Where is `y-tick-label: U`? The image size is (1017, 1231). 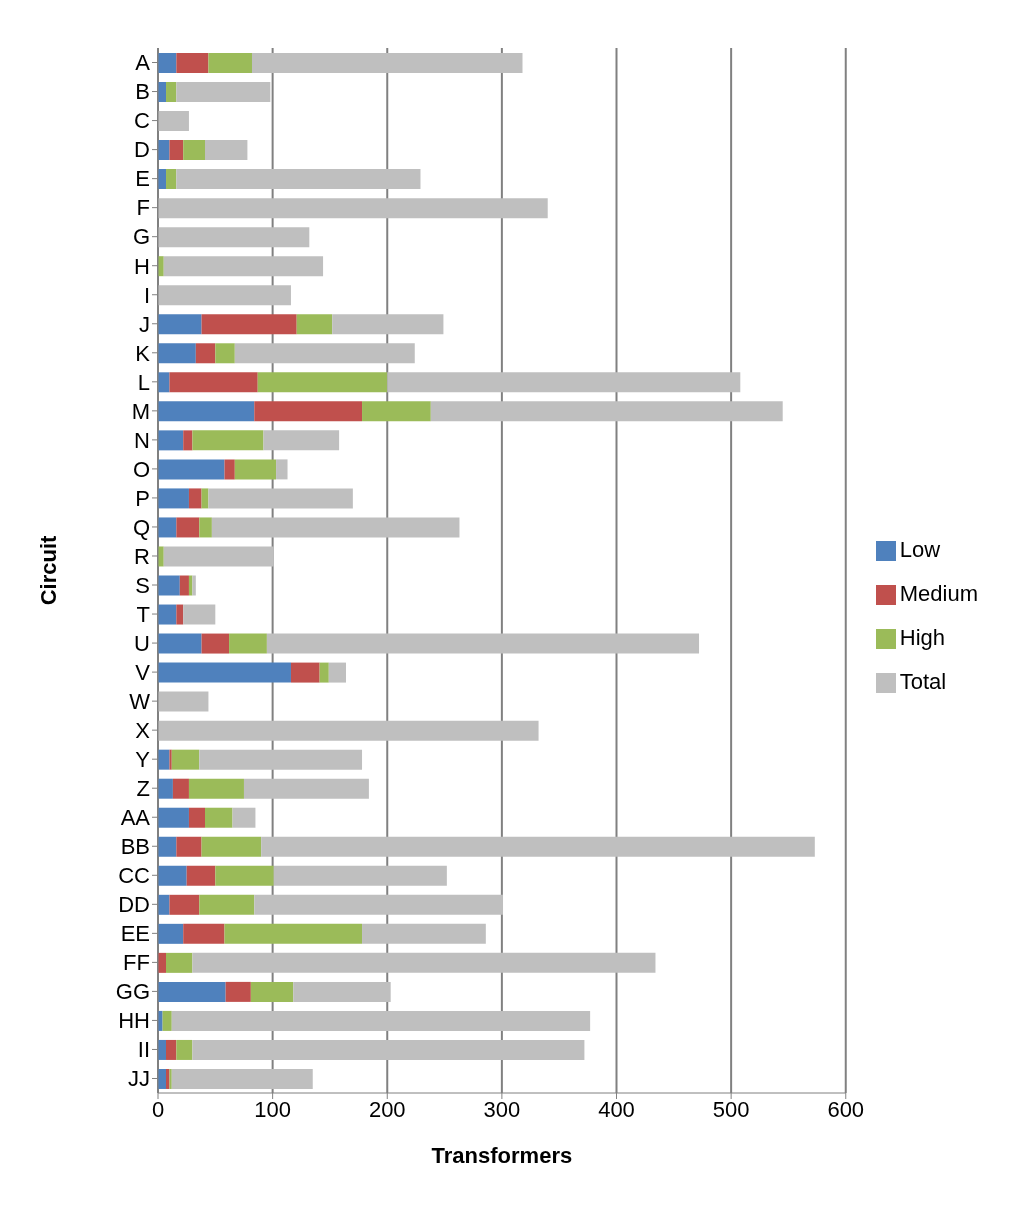 y-tick-label: U is located at coordinates (142, 643).